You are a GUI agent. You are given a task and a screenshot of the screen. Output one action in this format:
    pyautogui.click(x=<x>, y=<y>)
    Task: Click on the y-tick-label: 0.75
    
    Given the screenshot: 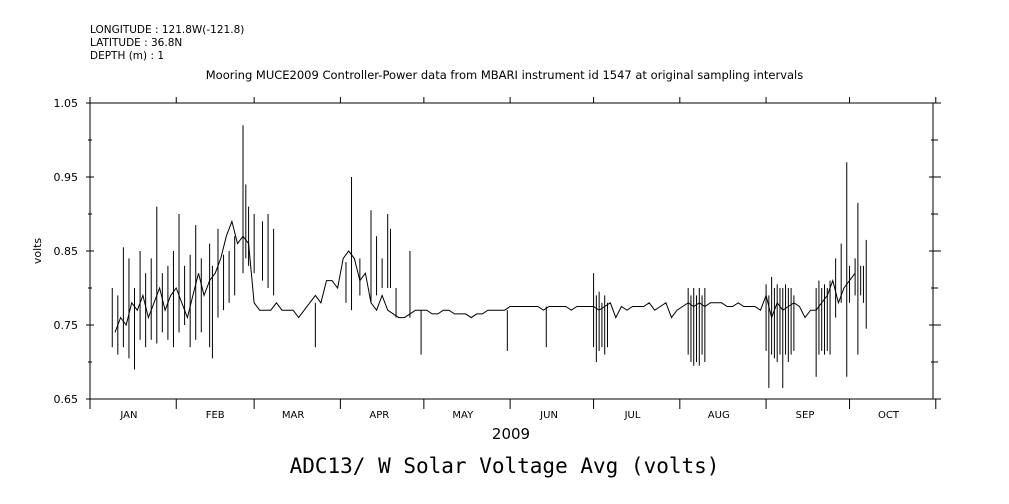 What is the action you would take?
    pyautogui.click(x=66, y=325)
    